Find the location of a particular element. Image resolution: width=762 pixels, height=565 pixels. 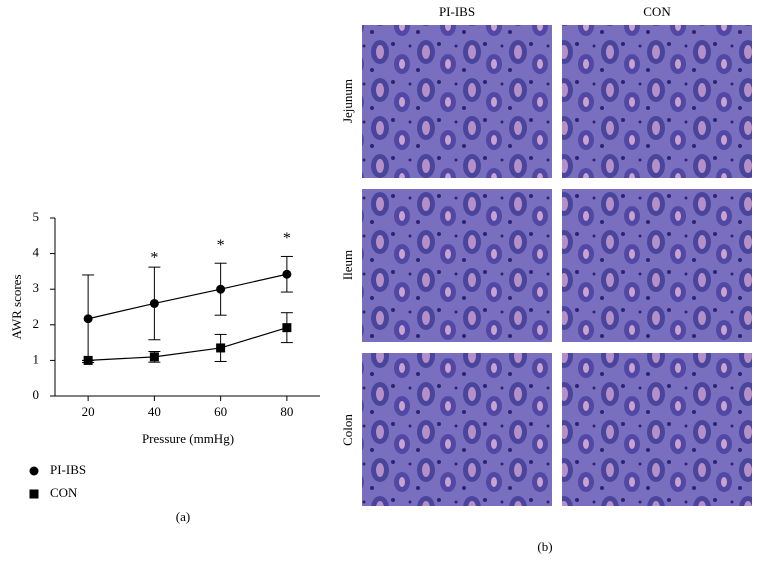

y-tick-label: 5 is located at coordinates (36, 216).